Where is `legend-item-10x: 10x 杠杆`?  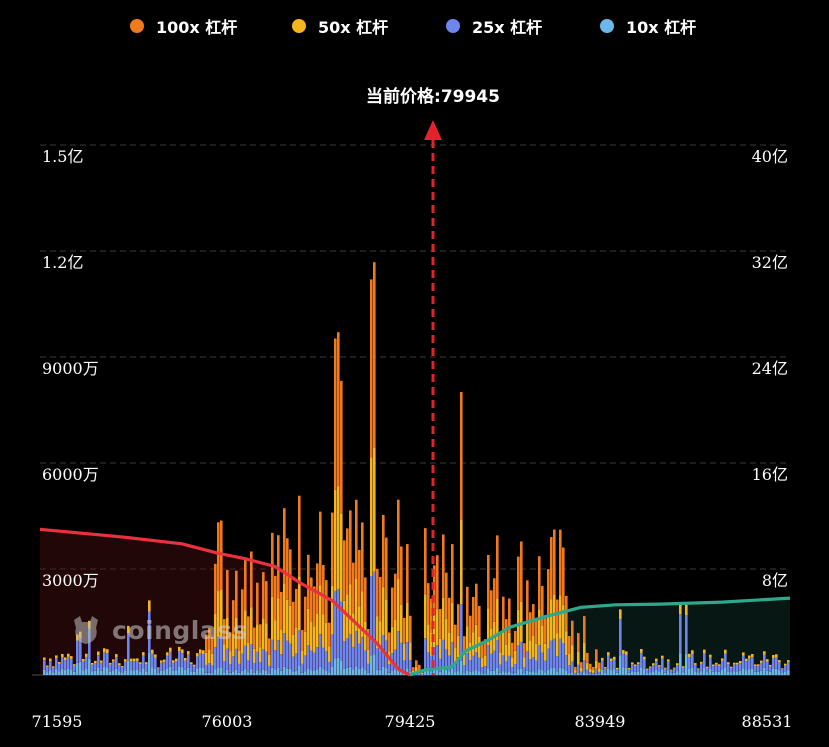
legend-item-10x: 10x 杠杆 is located at coordinates (648, 26).